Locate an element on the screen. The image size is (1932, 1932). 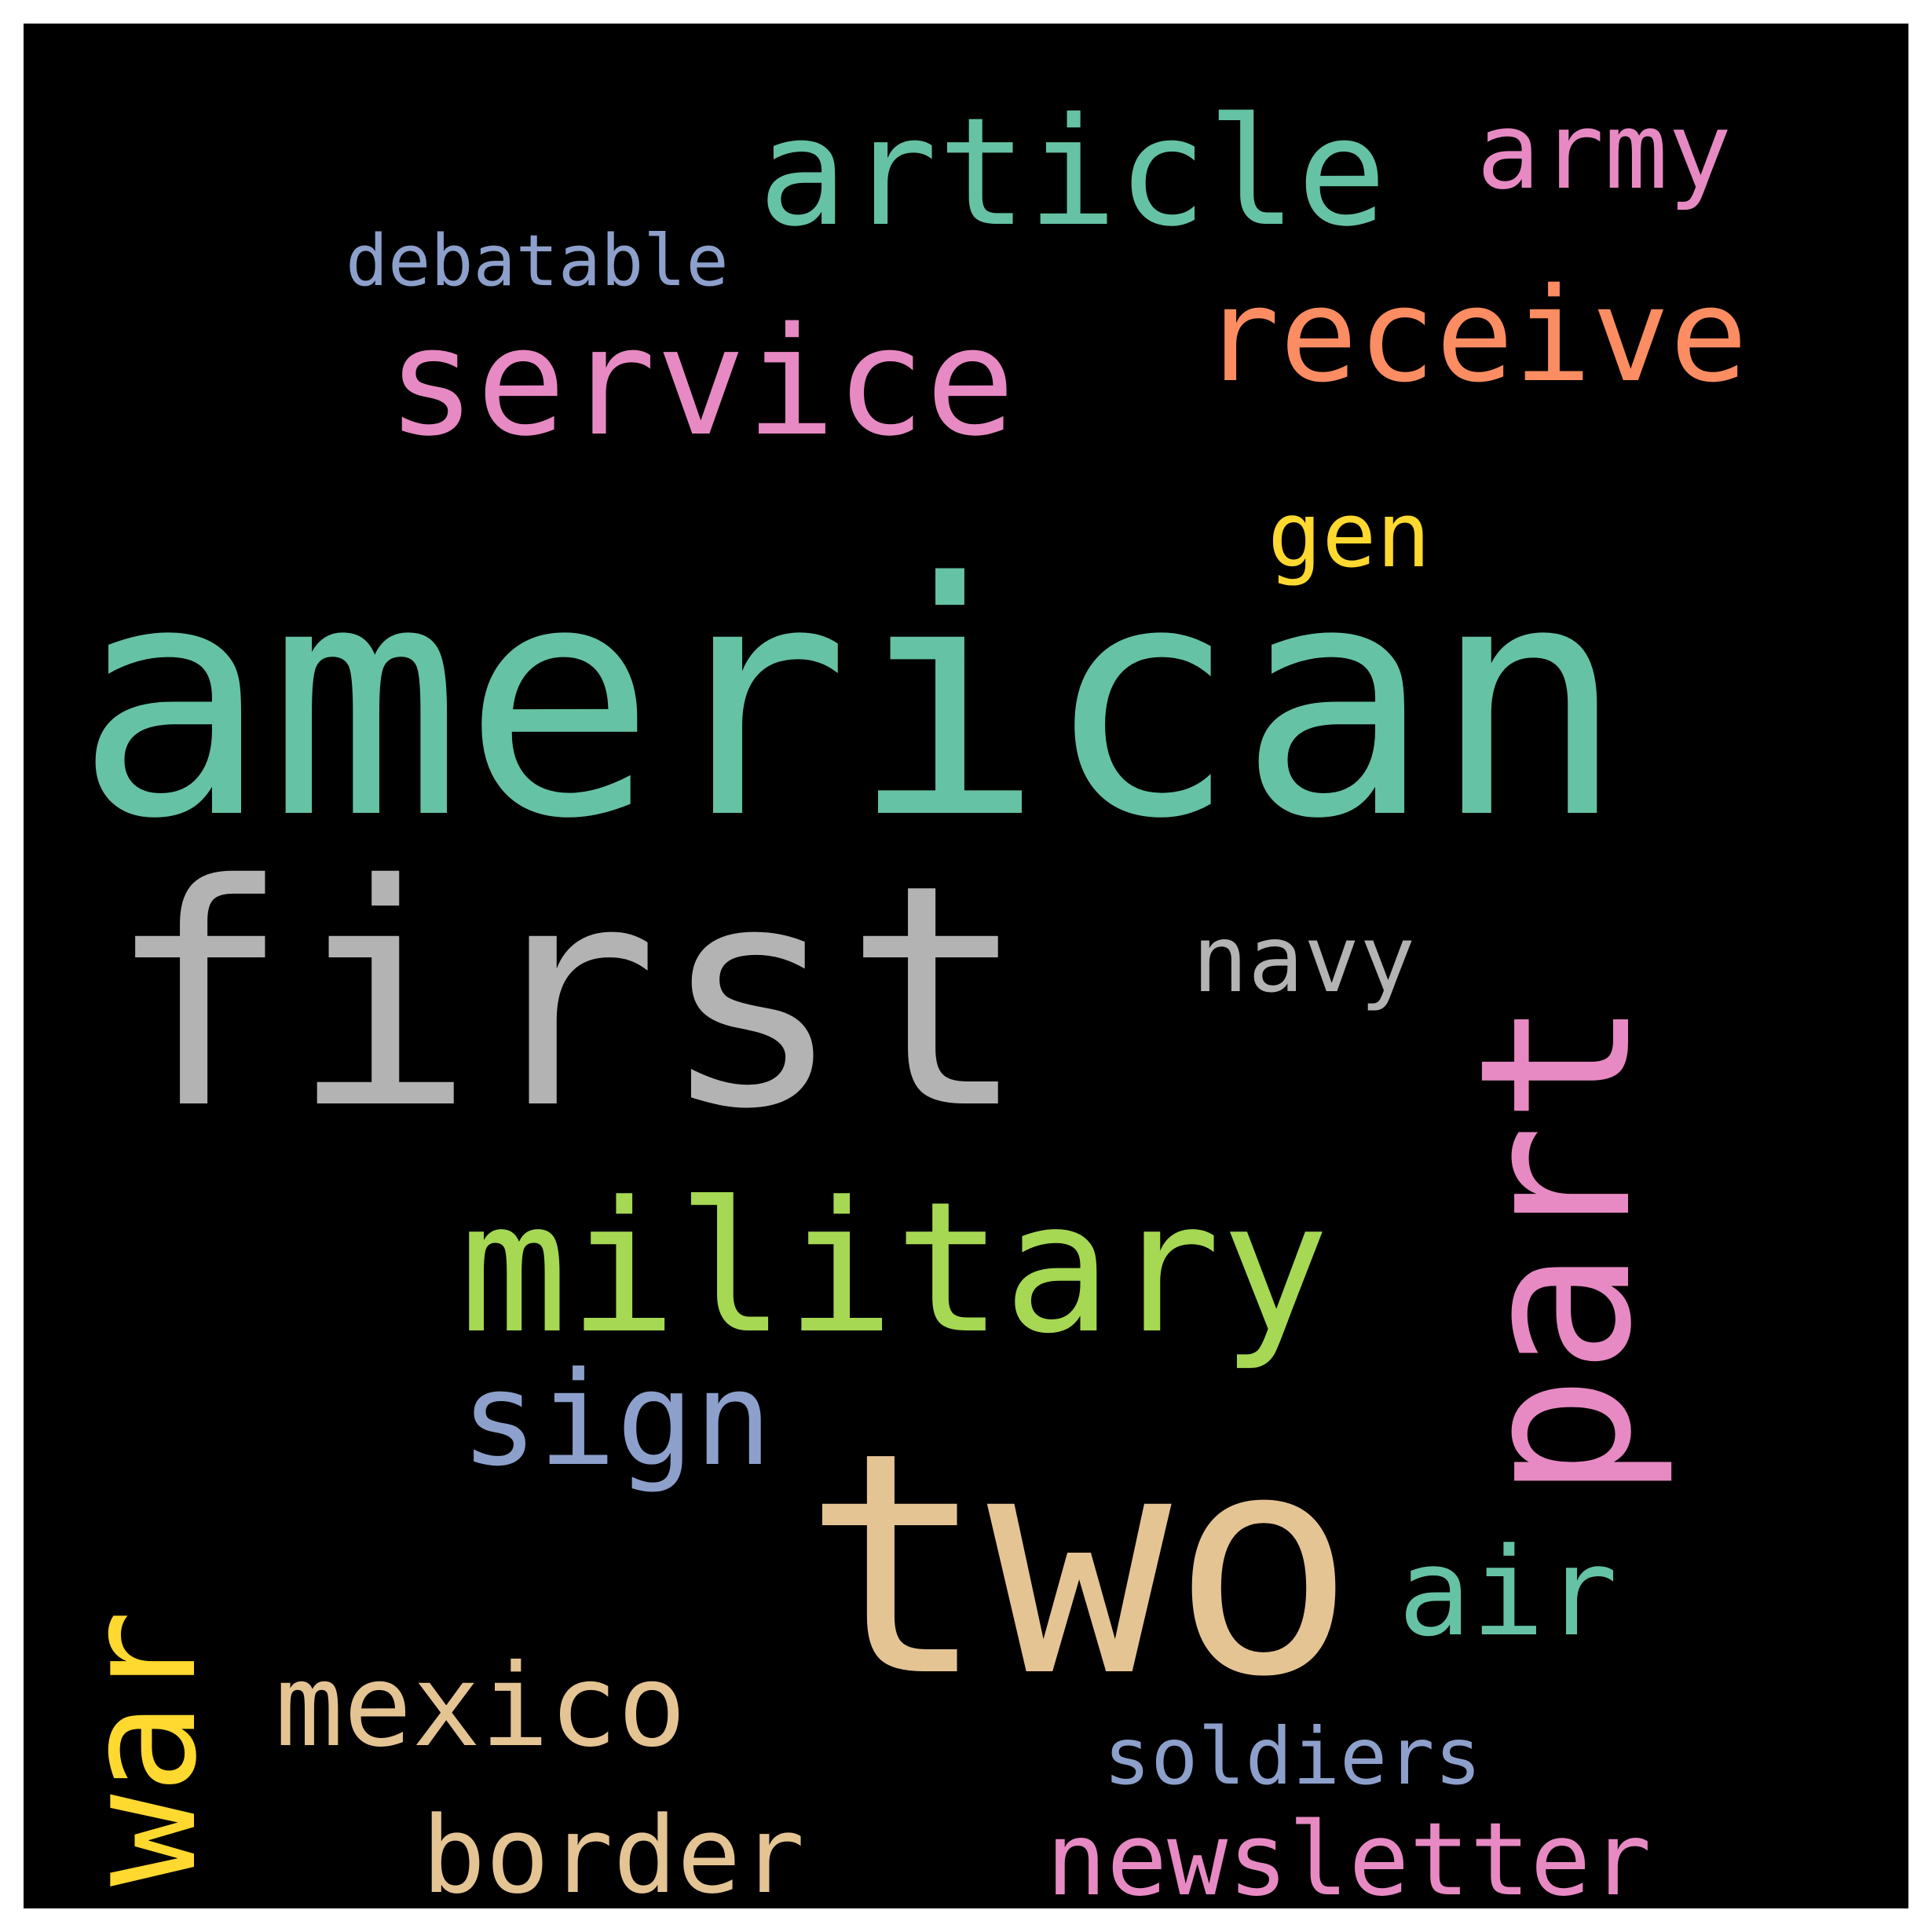
word-border: border is located at coordinates (614, 1851).